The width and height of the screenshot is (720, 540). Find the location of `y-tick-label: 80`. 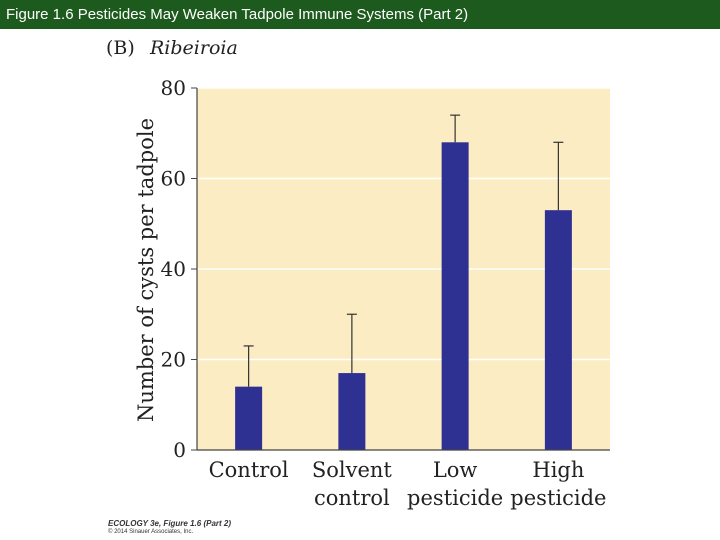

y-tick-label: 80 is located at coordinates (173, 88).